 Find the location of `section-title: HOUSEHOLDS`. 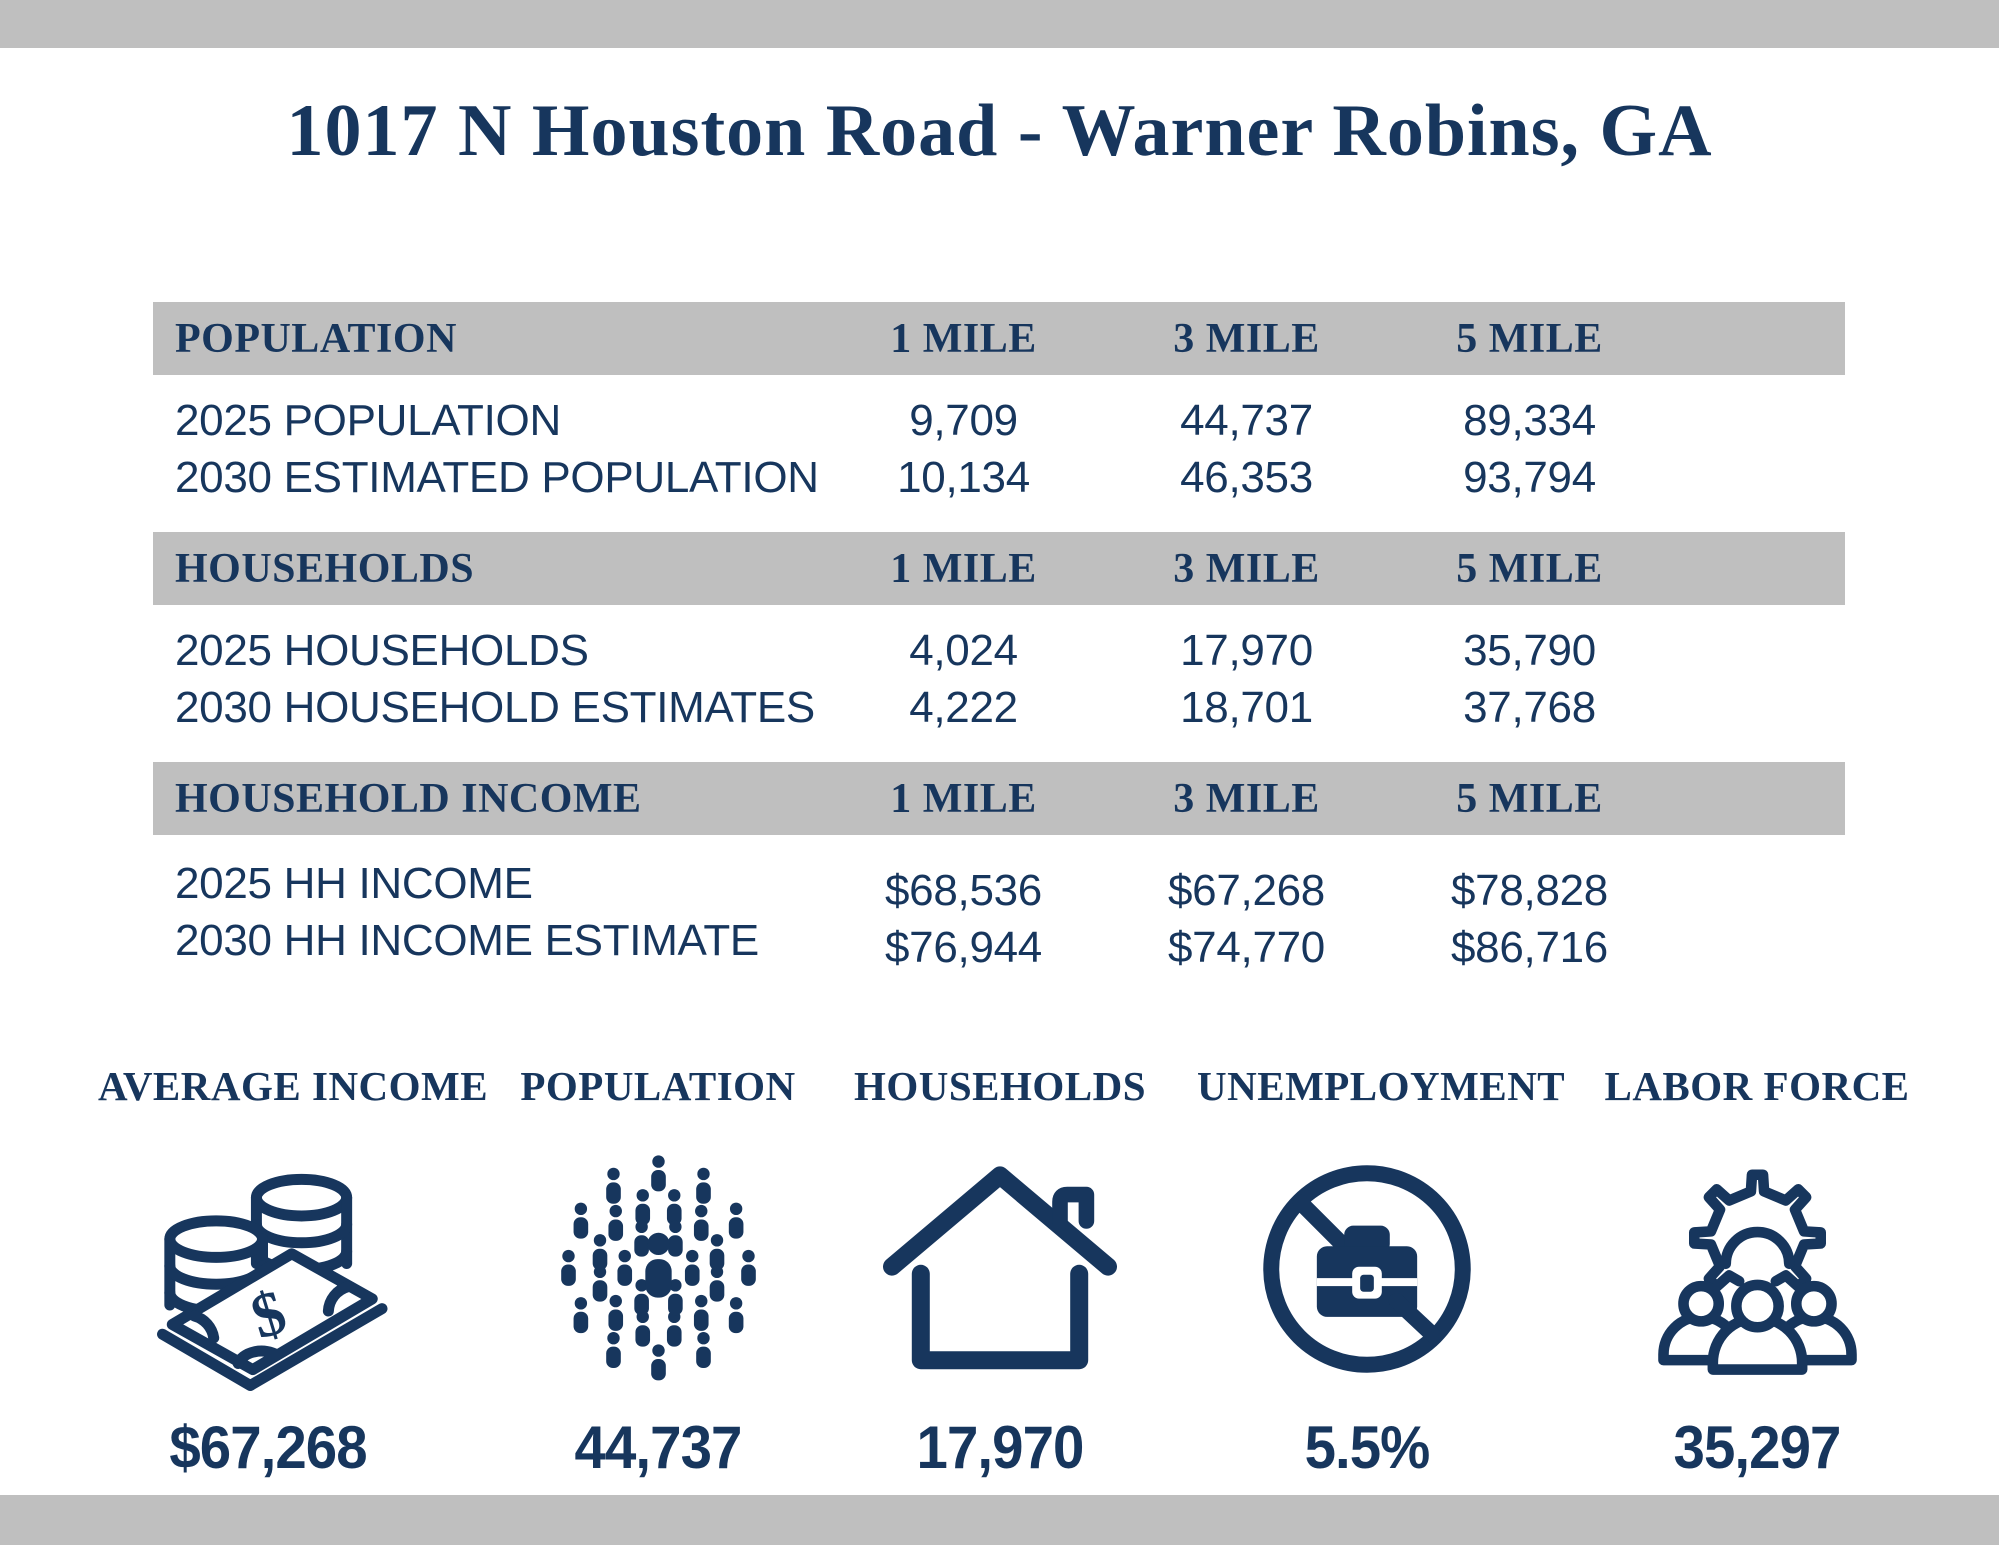

section-title: HOUSEHOLDS is located at coordinates (325, 568).